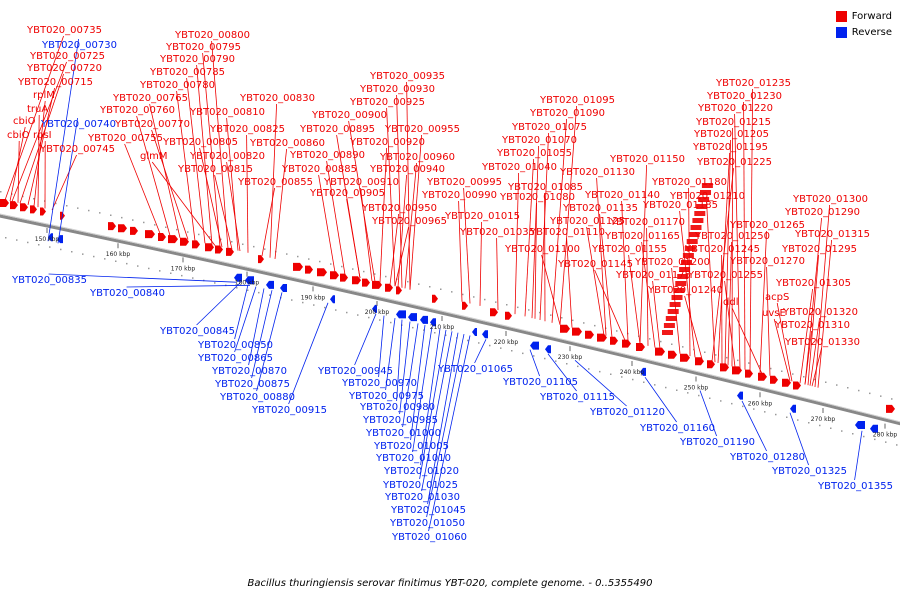 This screenshot has height=600, width=900. I want to click on forward-gene-label: YBT020_00895, so click(337, 129).